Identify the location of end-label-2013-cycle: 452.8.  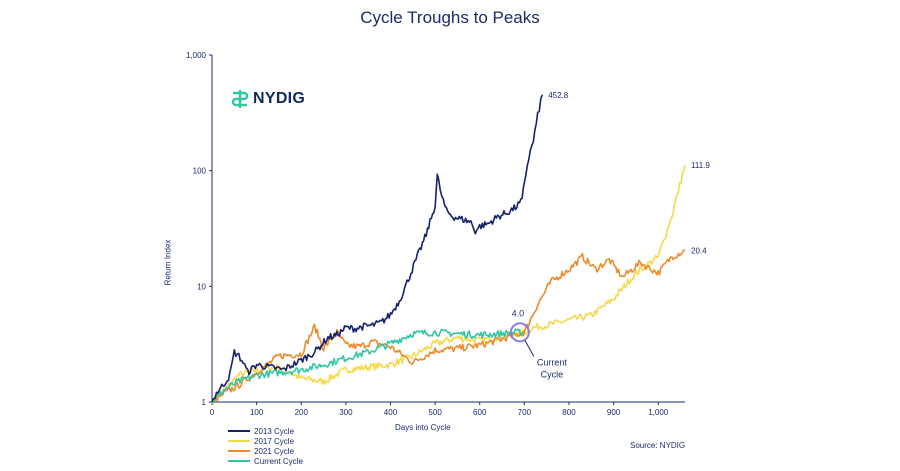
(558, 95).